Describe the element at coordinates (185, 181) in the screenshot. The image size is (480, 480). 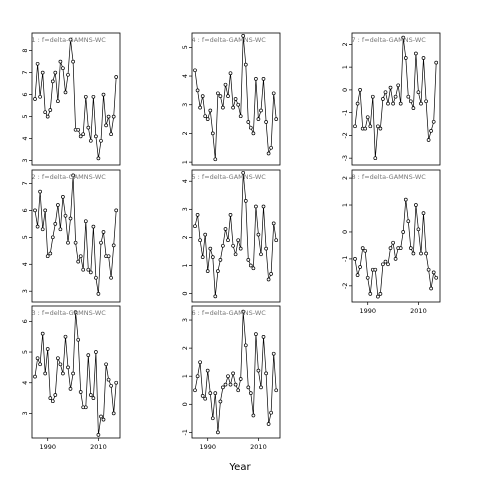
I see `y-tick-label: 4` at that location.